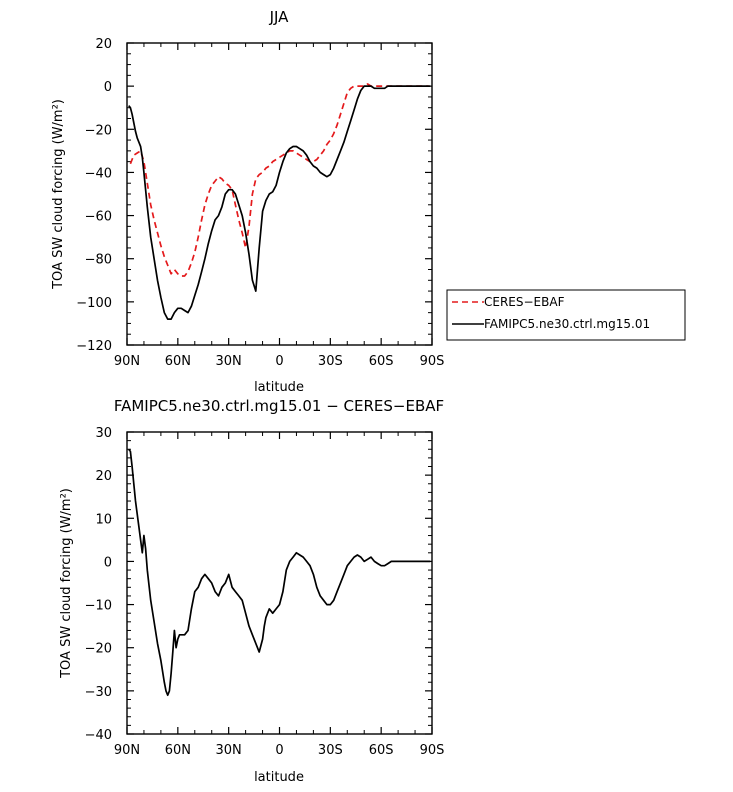  Describe the element at coordinates (98, 606) in the screenshot. I see `bottom-y-tick-label: −10` at that location.